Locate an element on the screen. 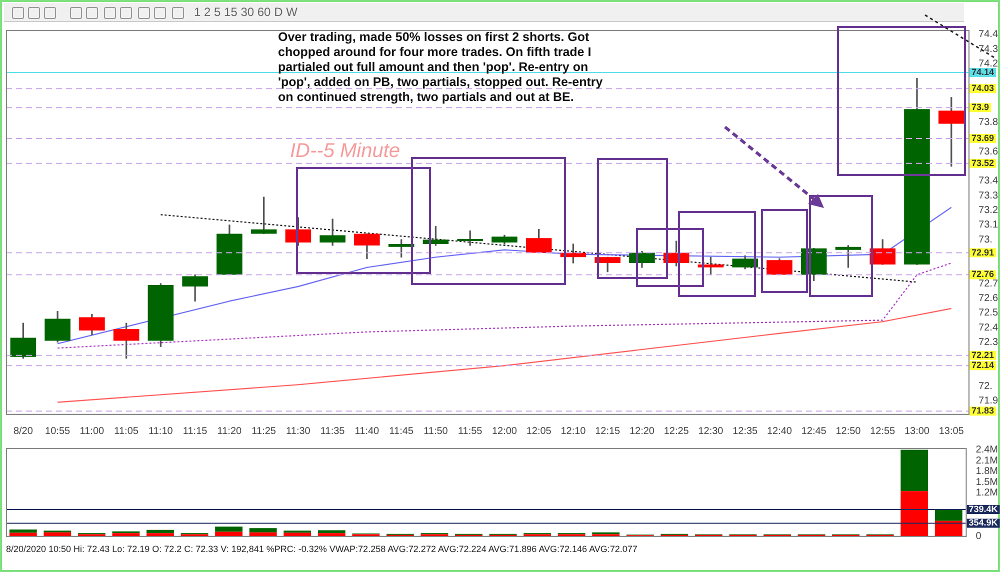 The image size is (1000, 572). ref-line-label: 71.83 is located at coordinates (983, 411).